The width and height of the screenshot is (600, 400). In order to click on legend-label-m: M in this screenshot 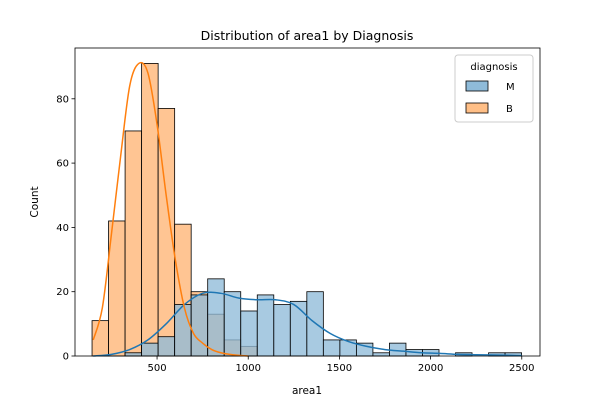, I will do `click(510, 87)`.